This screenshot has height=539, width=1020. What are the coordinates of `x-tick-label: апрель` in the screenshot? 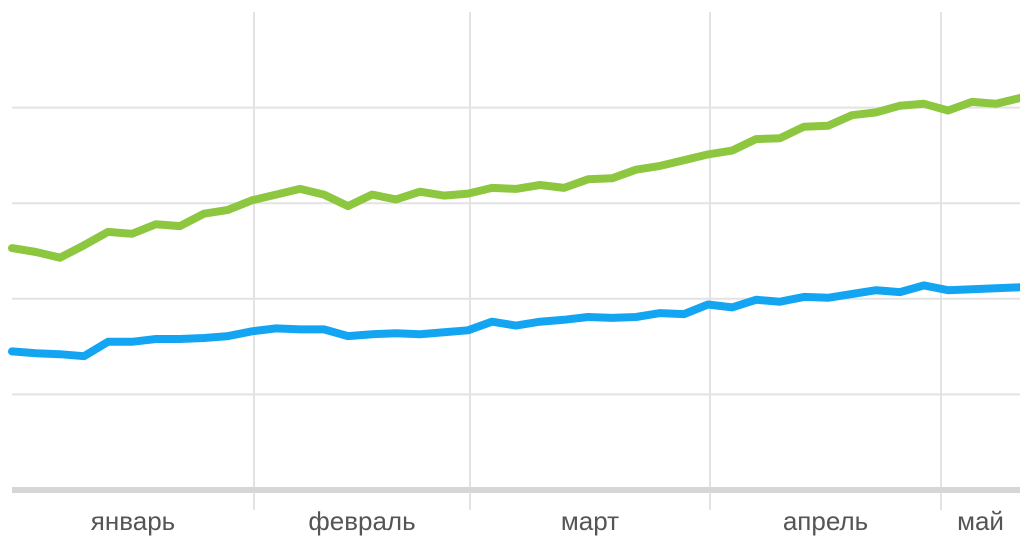 It's located at (825, 521).